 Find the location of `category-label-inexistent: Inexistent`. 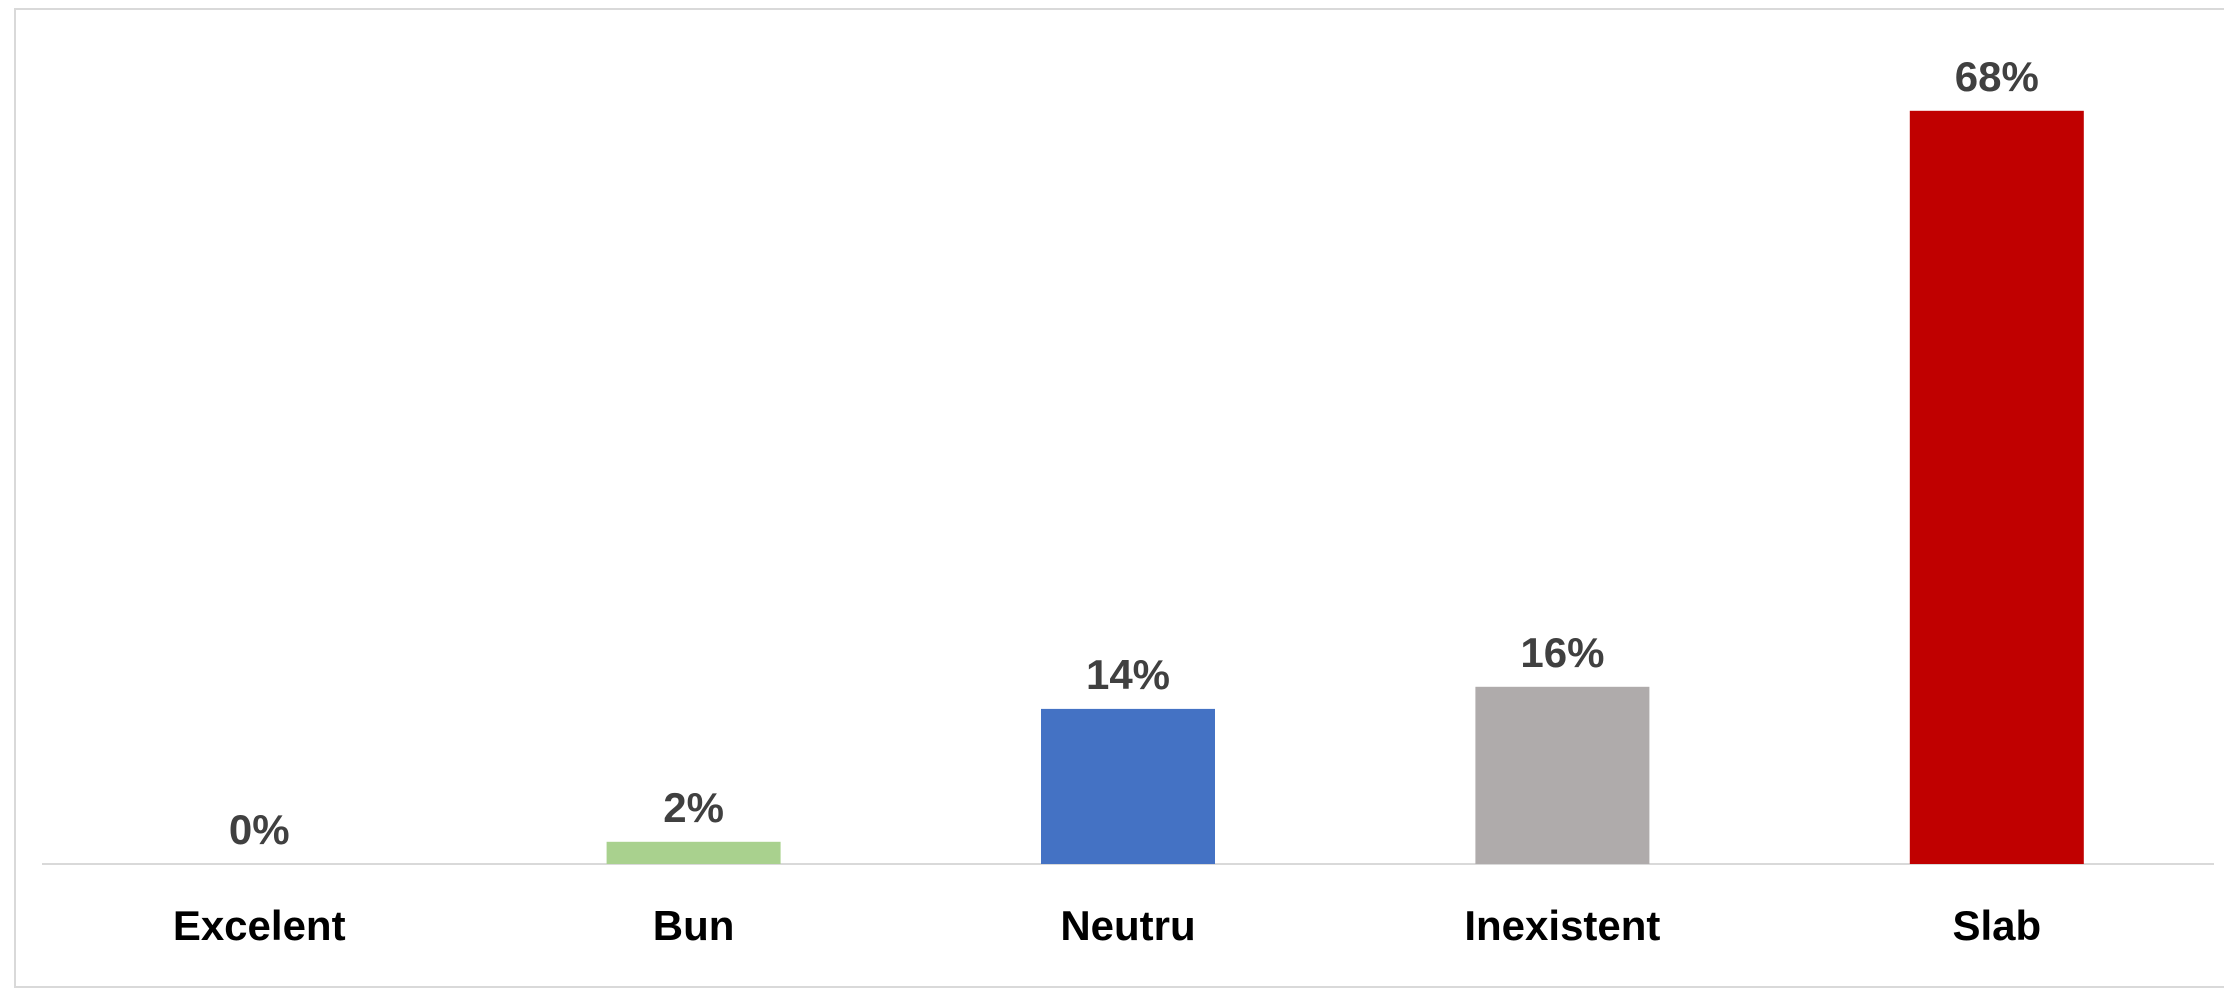

category-label-inexistent: Inexistent is located at coordinates (1562, 925).